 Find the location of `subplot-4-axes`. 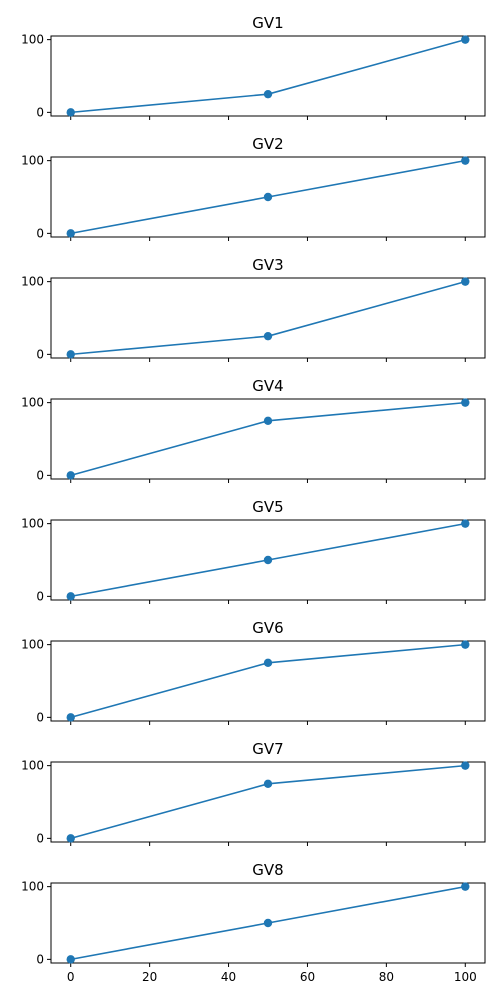

subplot-4-axes is located at coordinates (268, 439).